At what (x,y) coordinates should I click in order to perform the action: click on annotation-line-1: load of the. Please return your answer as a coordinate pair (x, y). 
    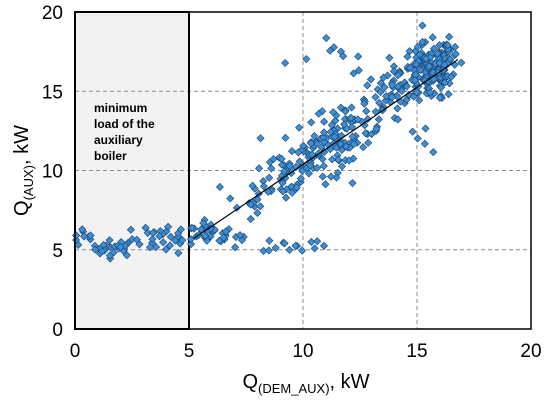
    Looking at the image, I should click on (124, 124).